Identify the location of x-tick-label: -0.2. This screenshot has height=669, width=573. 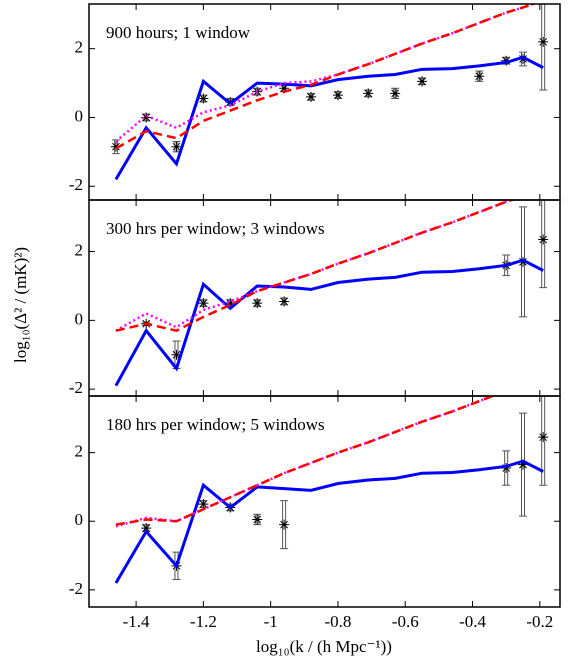
(539, 621).